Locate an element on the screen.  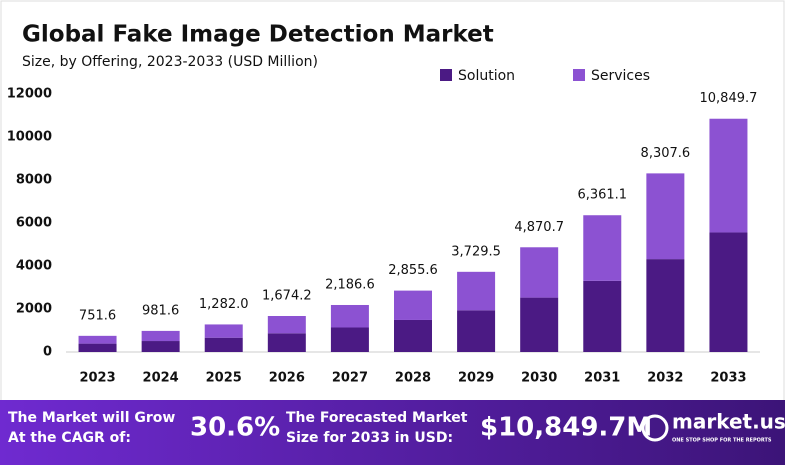
x-tick-label: 2031 is located at coordinates (602, 378).